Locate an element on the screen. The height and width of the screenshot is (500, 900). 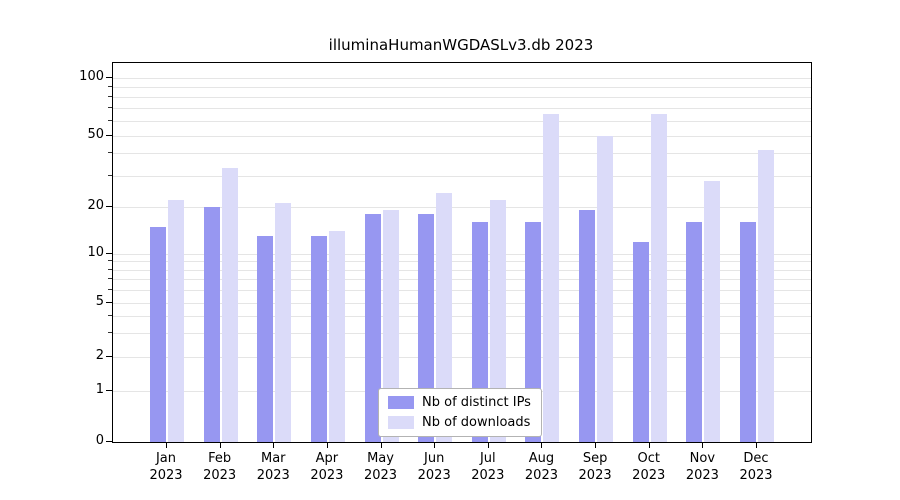
x-tick-label-aug: Aug 2023 is located at coordinates (541, 467).